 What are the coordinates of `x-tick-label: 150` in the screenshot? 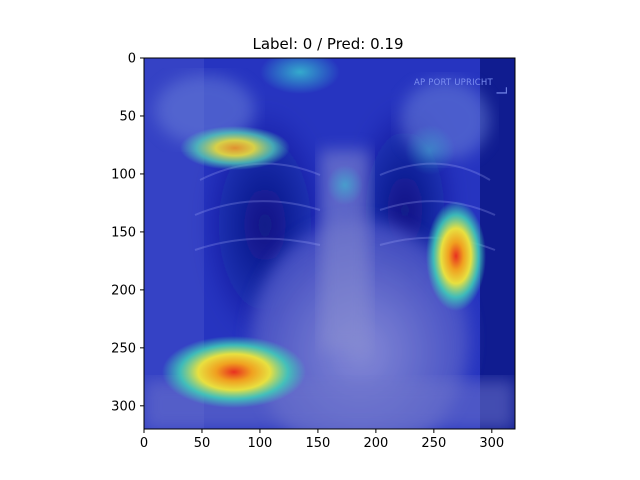 It's located at (317, 443).